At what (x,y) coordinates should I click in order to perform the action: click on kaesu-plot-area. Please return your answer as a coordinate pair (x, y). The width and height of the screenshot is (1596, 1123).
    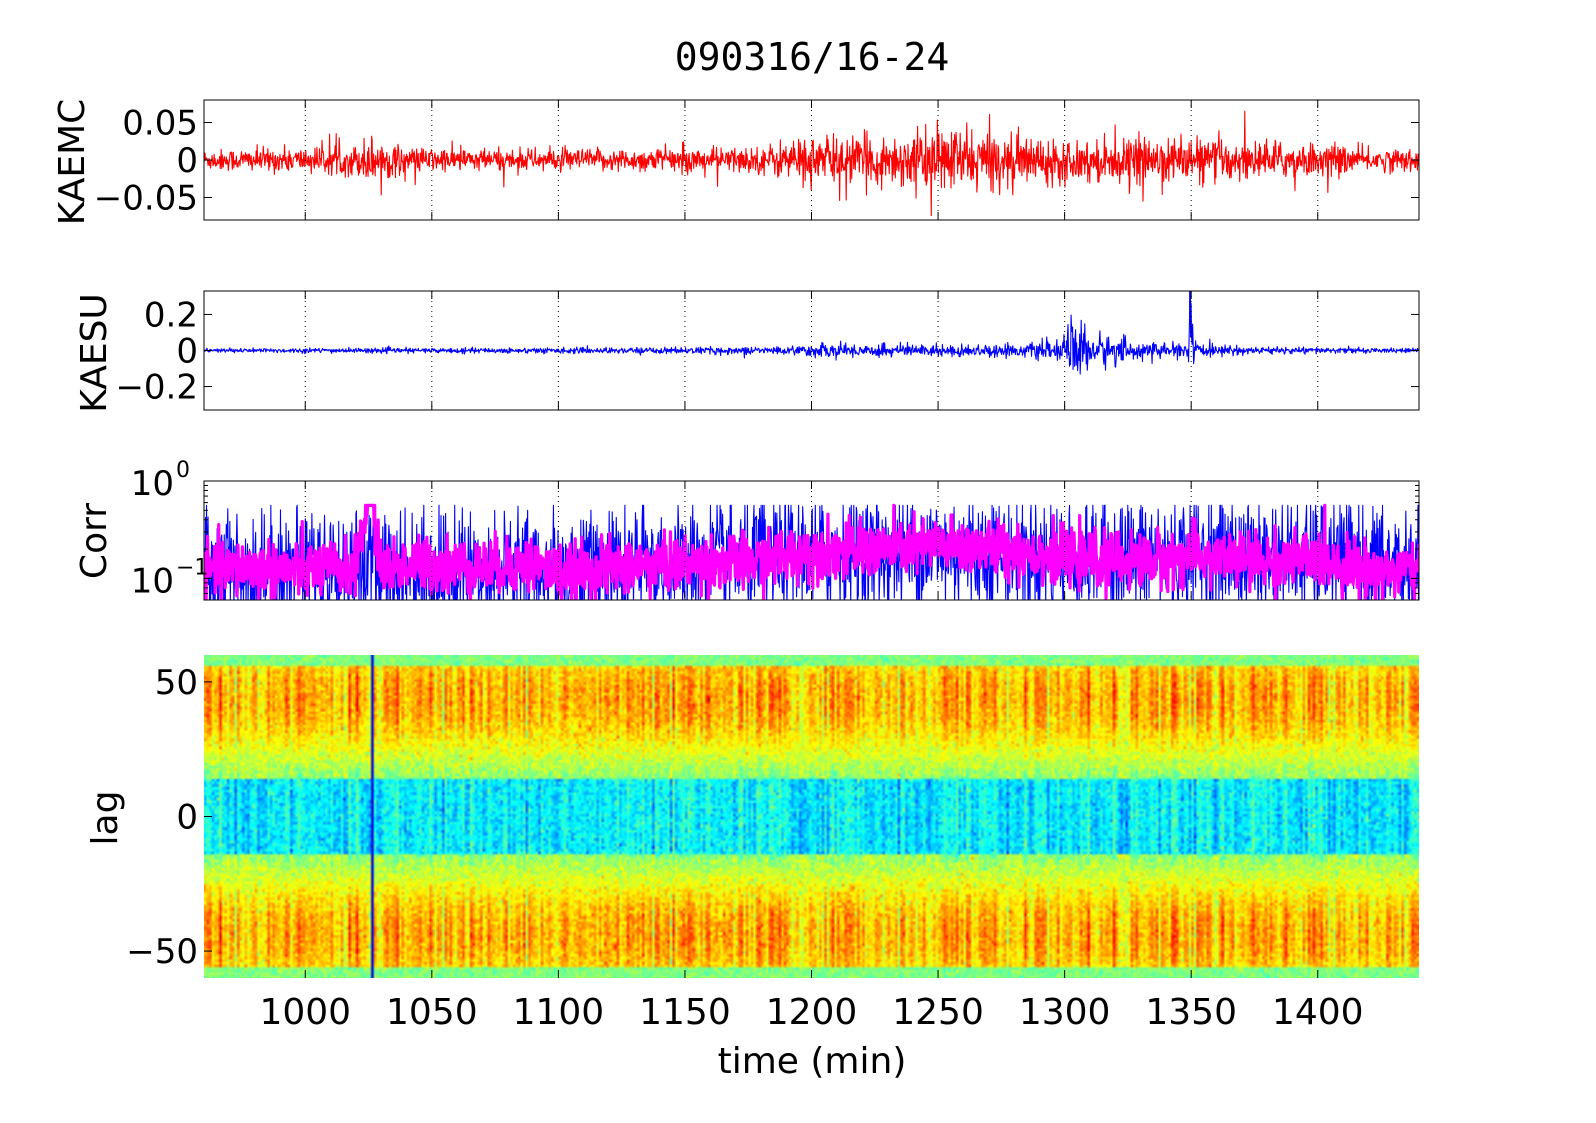
    Looking at the image, I should click on (811, 333).